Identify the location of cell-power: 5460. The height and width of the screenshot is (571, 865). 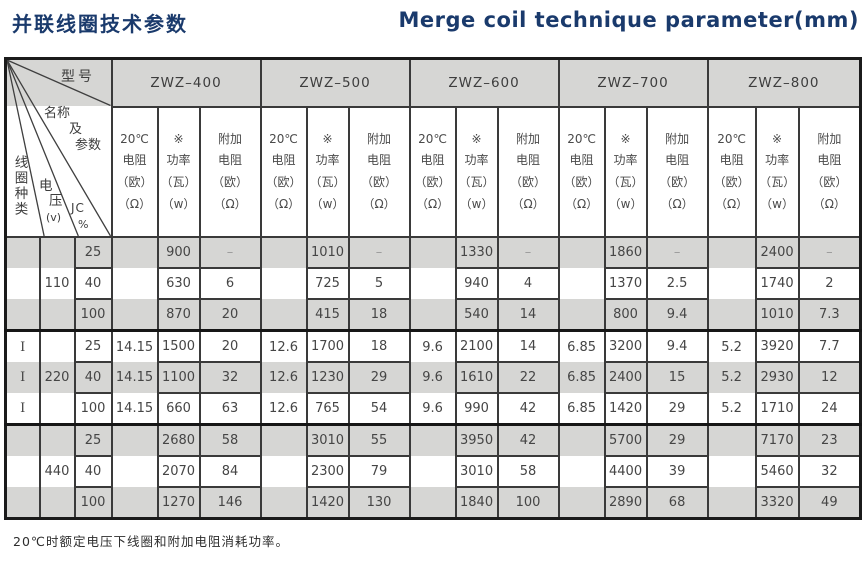
(777, 471).